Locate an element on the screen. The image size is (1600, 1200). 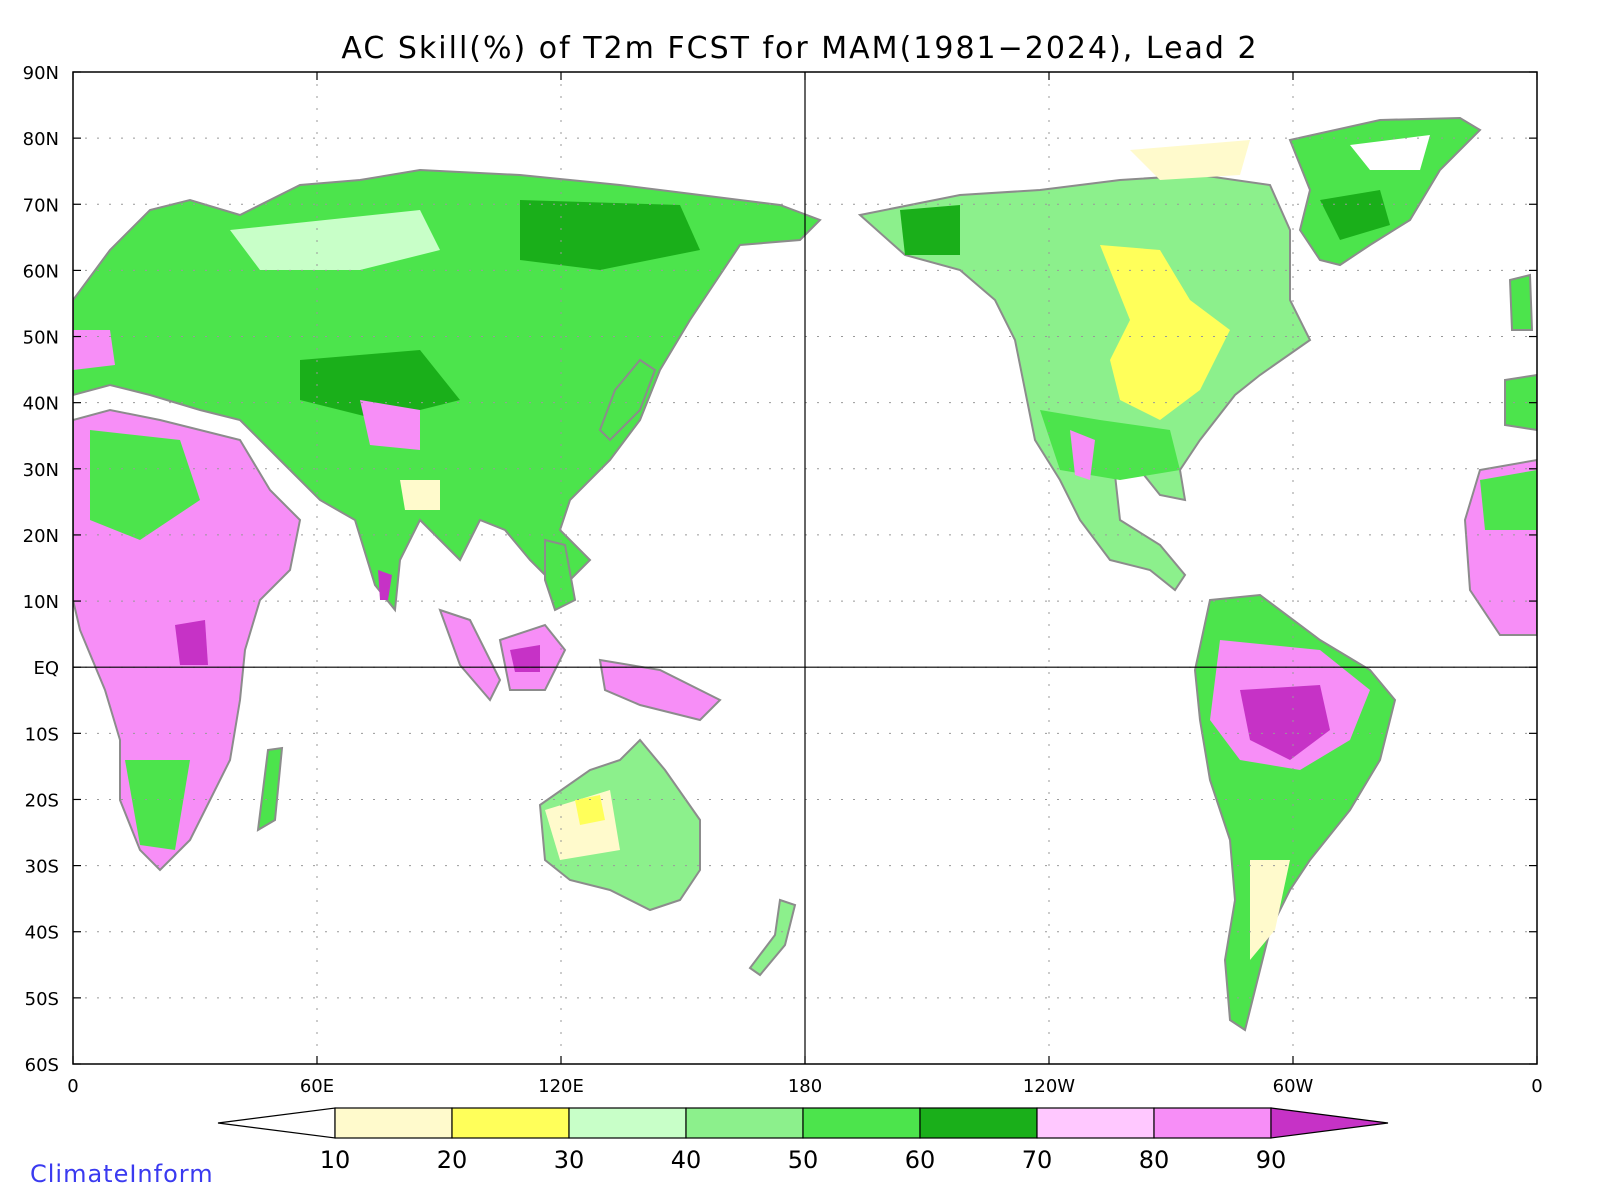
eurasia-patch-light is located at coordinates (335, 240).